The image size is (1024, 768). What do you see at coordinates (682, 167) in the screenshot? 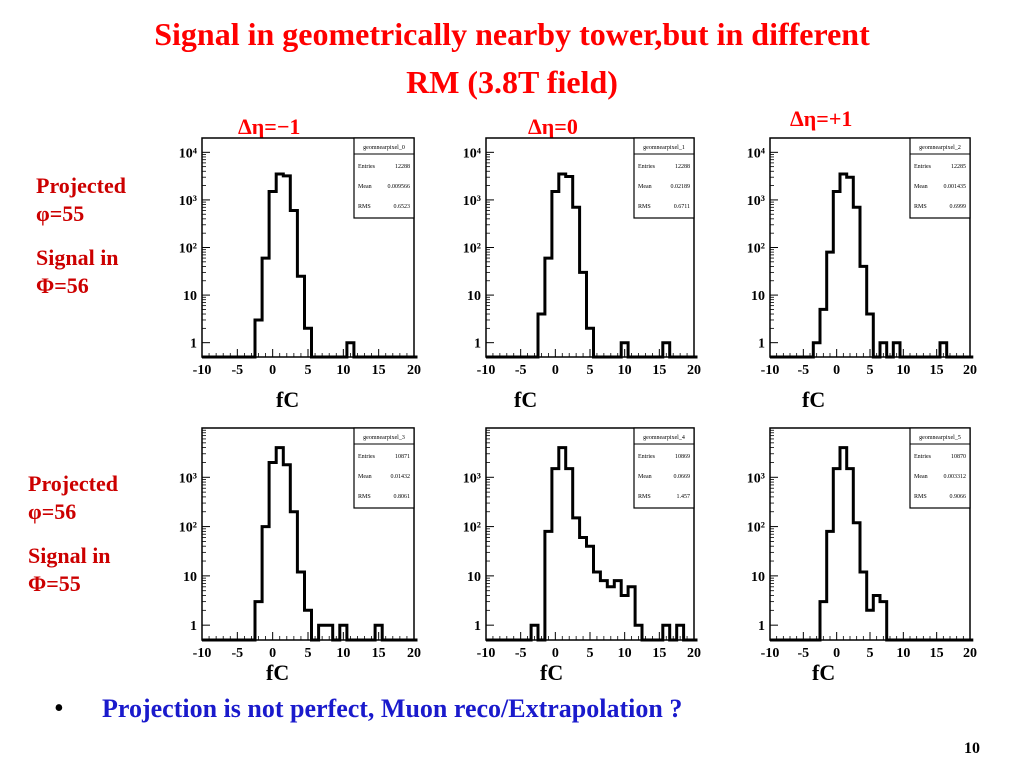
I see `stats-value: 12288` at bounding box center [682, 167].